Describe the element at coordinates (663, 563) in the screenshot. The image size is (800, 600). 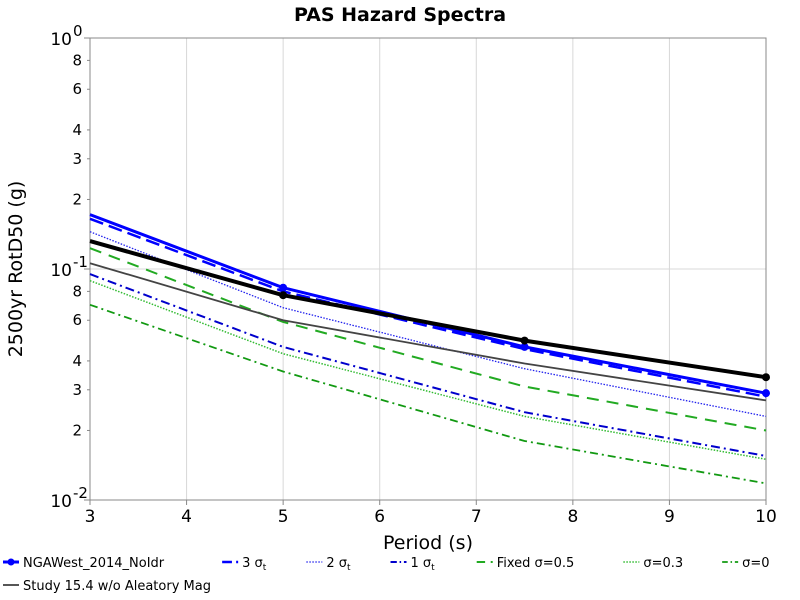
I see `legend-label: σ=0.3` at that location.